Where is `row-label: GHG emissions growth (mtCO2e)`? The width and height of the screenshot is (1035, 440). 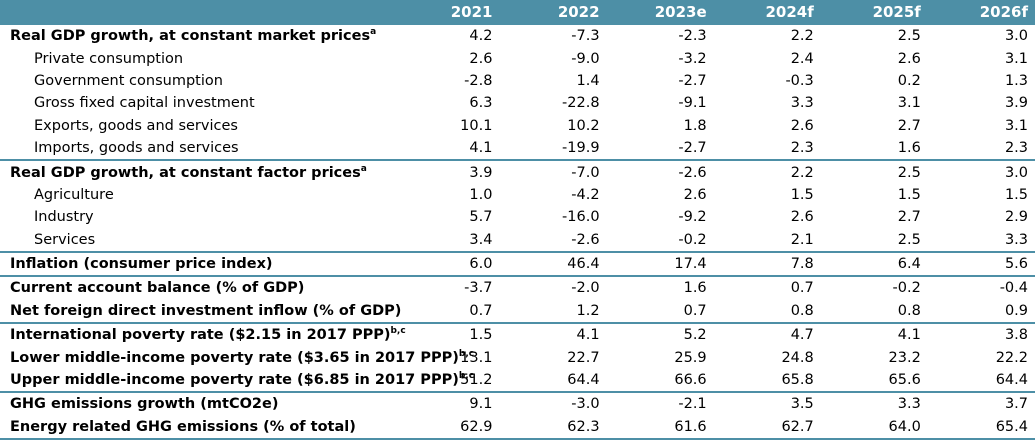
row-label: GHG emissions growth (mtCO2e) is located at coordinates (196, 403).